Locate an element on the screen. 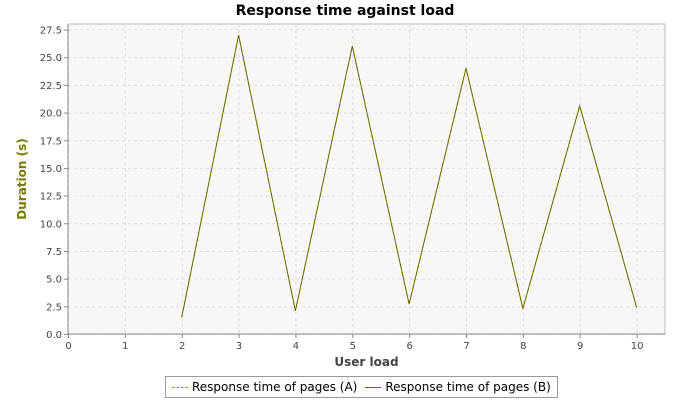  y-tick-label: 15.0 is located at coordinates (51, 169).